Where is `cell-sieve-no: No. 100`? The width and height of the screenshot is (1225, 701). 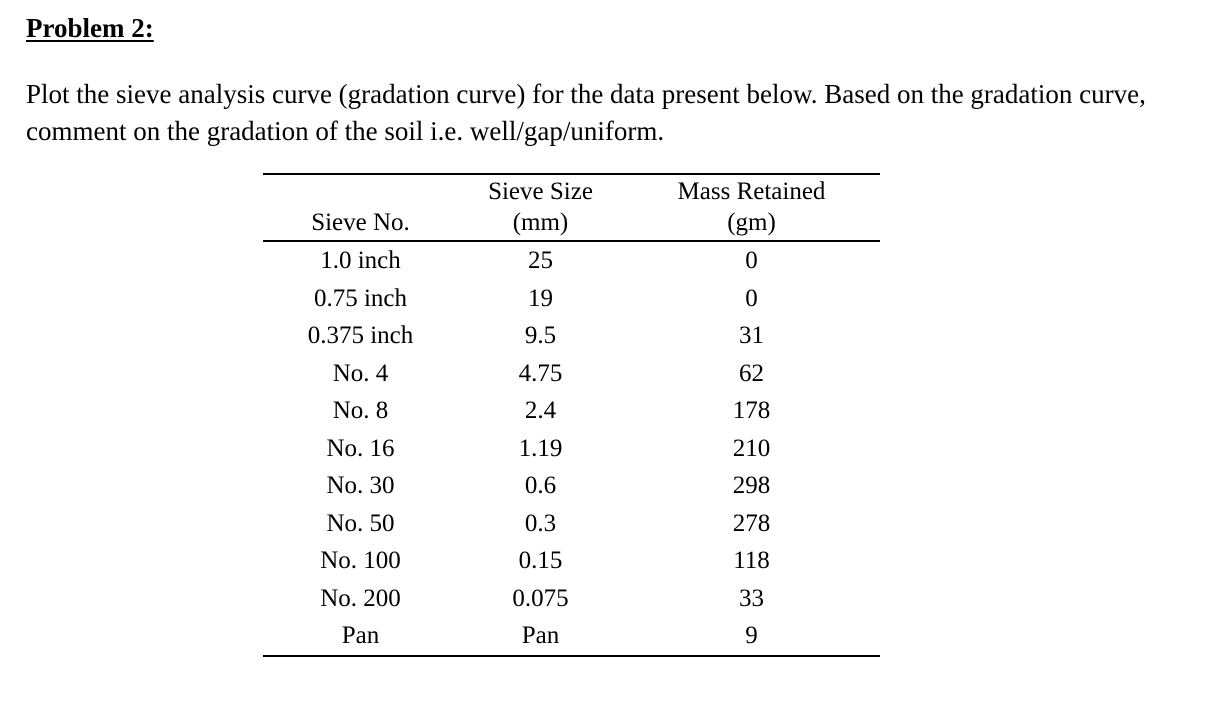
cell-sieve-no: No. 100 is located at coordinates (360, 561).